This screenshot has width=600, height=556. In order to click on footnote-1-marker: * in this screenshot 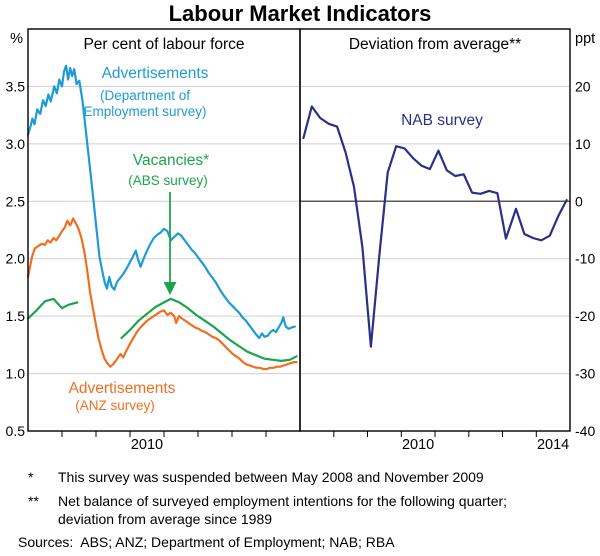, I will do `click(31, 477)`.